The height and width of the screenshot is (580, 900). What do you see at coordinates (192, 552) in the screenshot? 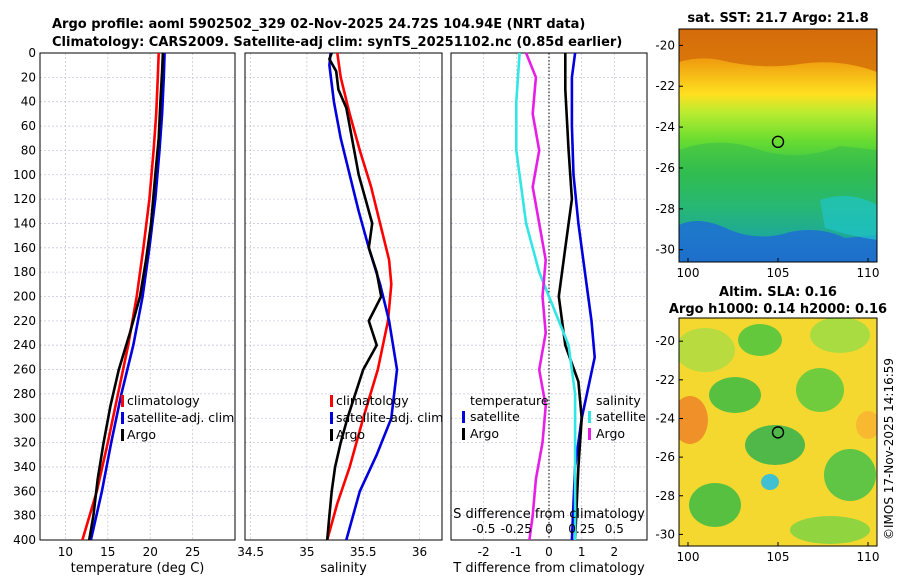
I see `x-tick-label: 25` at bounding box center [192, 552].